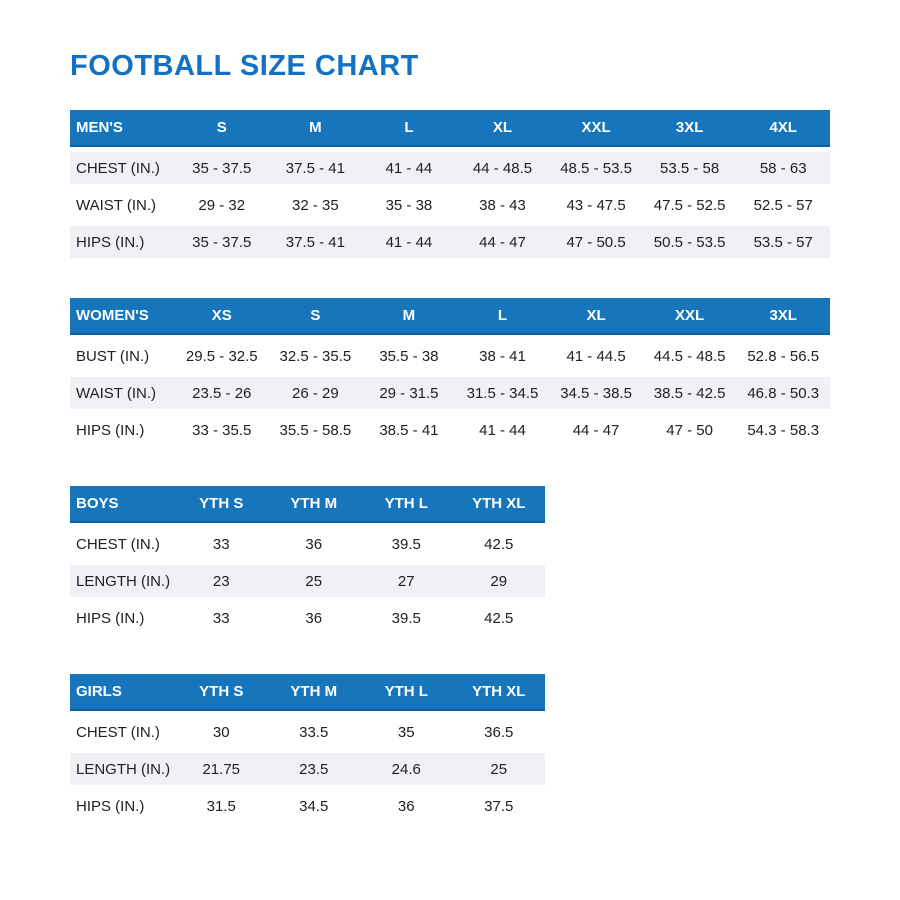  I want to click on cell-value: 29 - 31.5, so click(409, 393).